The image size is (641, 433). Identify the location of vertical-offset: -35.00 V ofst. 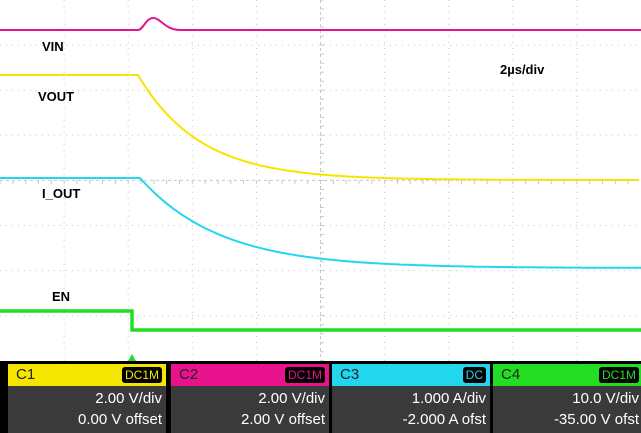
(596, 419).